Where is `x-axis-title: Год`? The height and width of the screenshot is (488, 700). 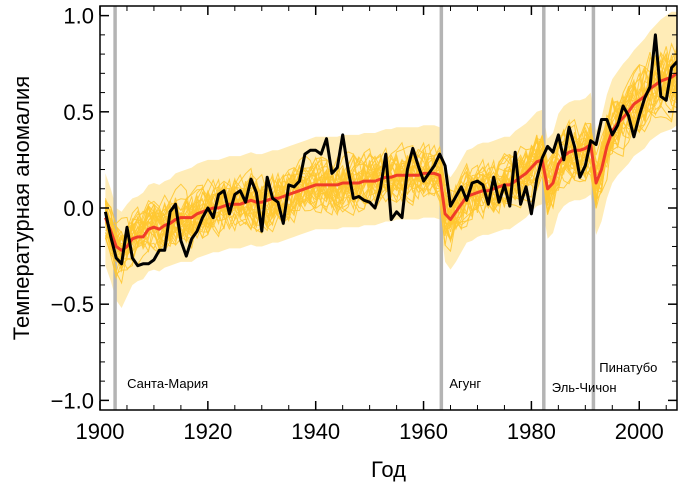 x-axis-title: Год is located at coordinates (388, 469).